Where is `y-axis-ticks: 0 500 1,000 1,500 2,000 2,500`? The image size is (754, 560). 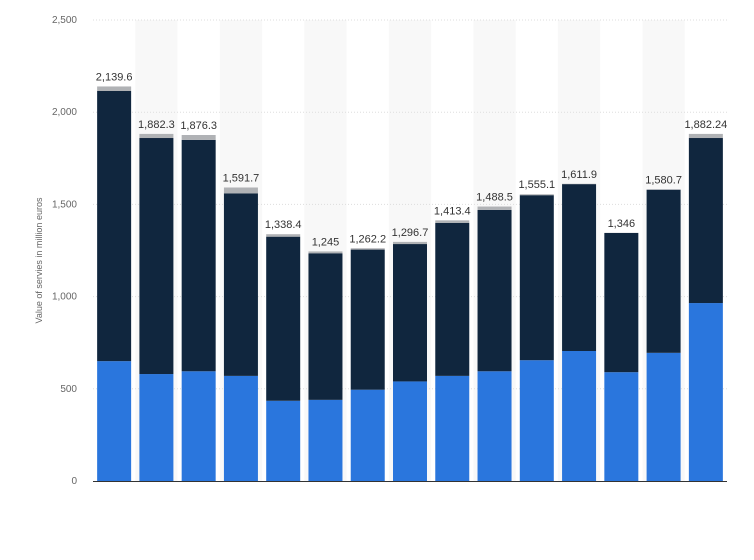 y-axis-ticks: 0 500 1,000 1,500 2,000 2,500 is located at coordinates (64, 251).